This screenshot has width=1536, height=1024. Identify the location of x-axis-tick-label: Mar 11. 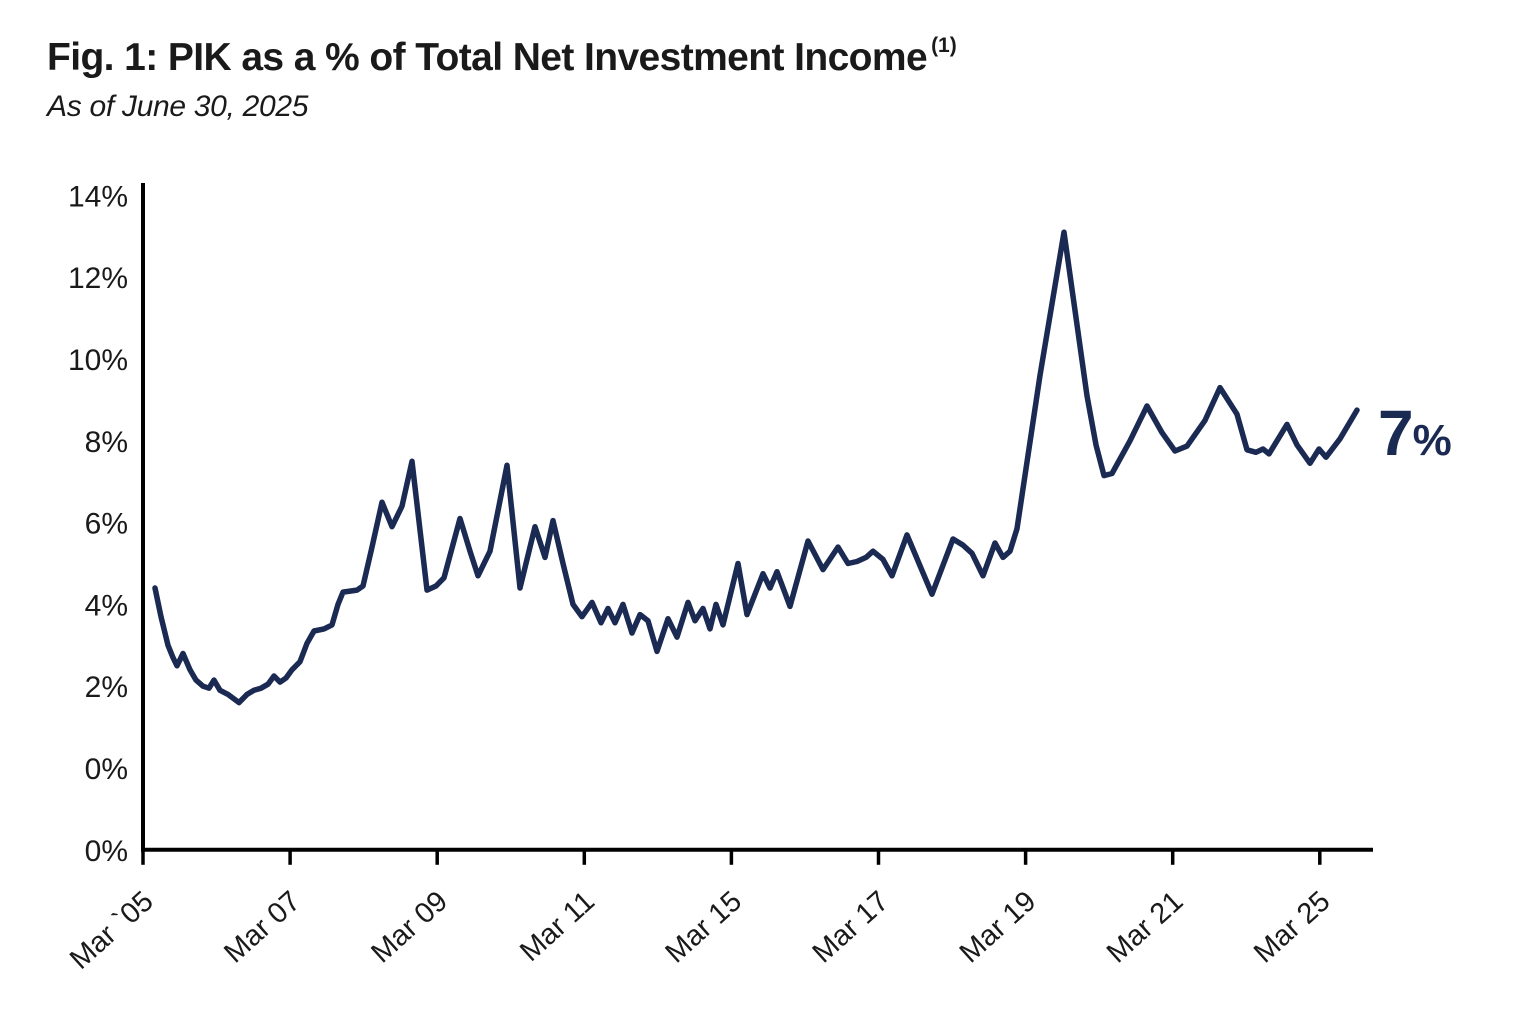
(557, 926).